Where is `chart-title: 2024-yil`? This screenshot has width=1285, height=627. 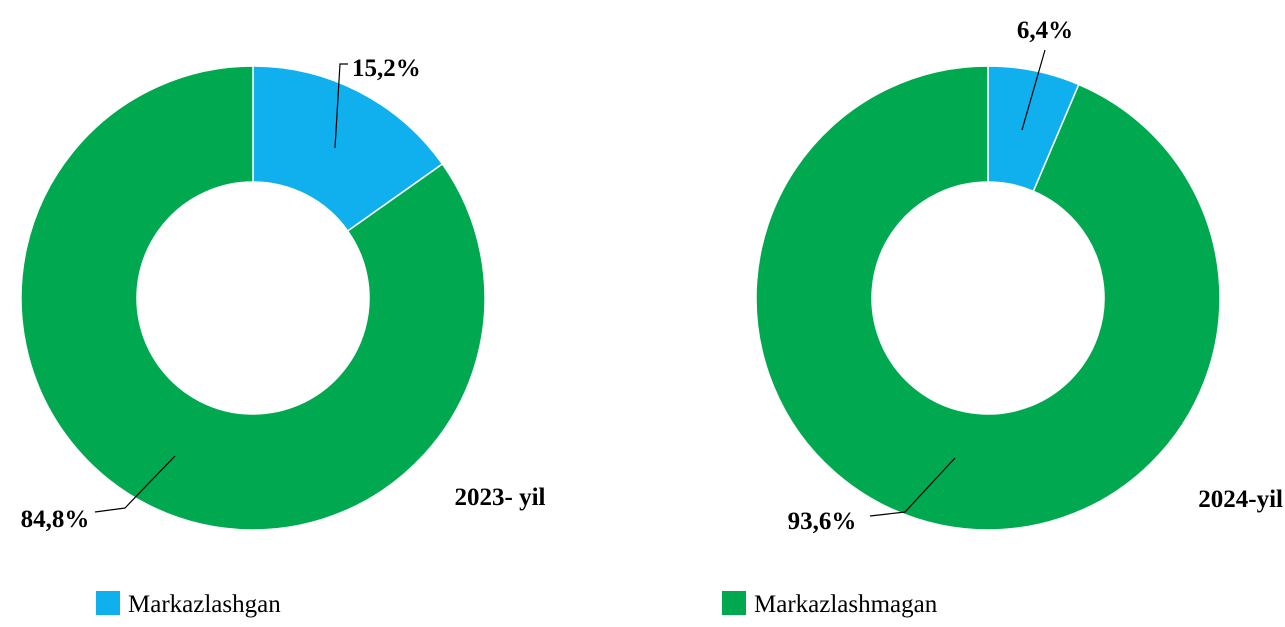
chart-title: 2024-yil is located at coordinates (1240, 499).